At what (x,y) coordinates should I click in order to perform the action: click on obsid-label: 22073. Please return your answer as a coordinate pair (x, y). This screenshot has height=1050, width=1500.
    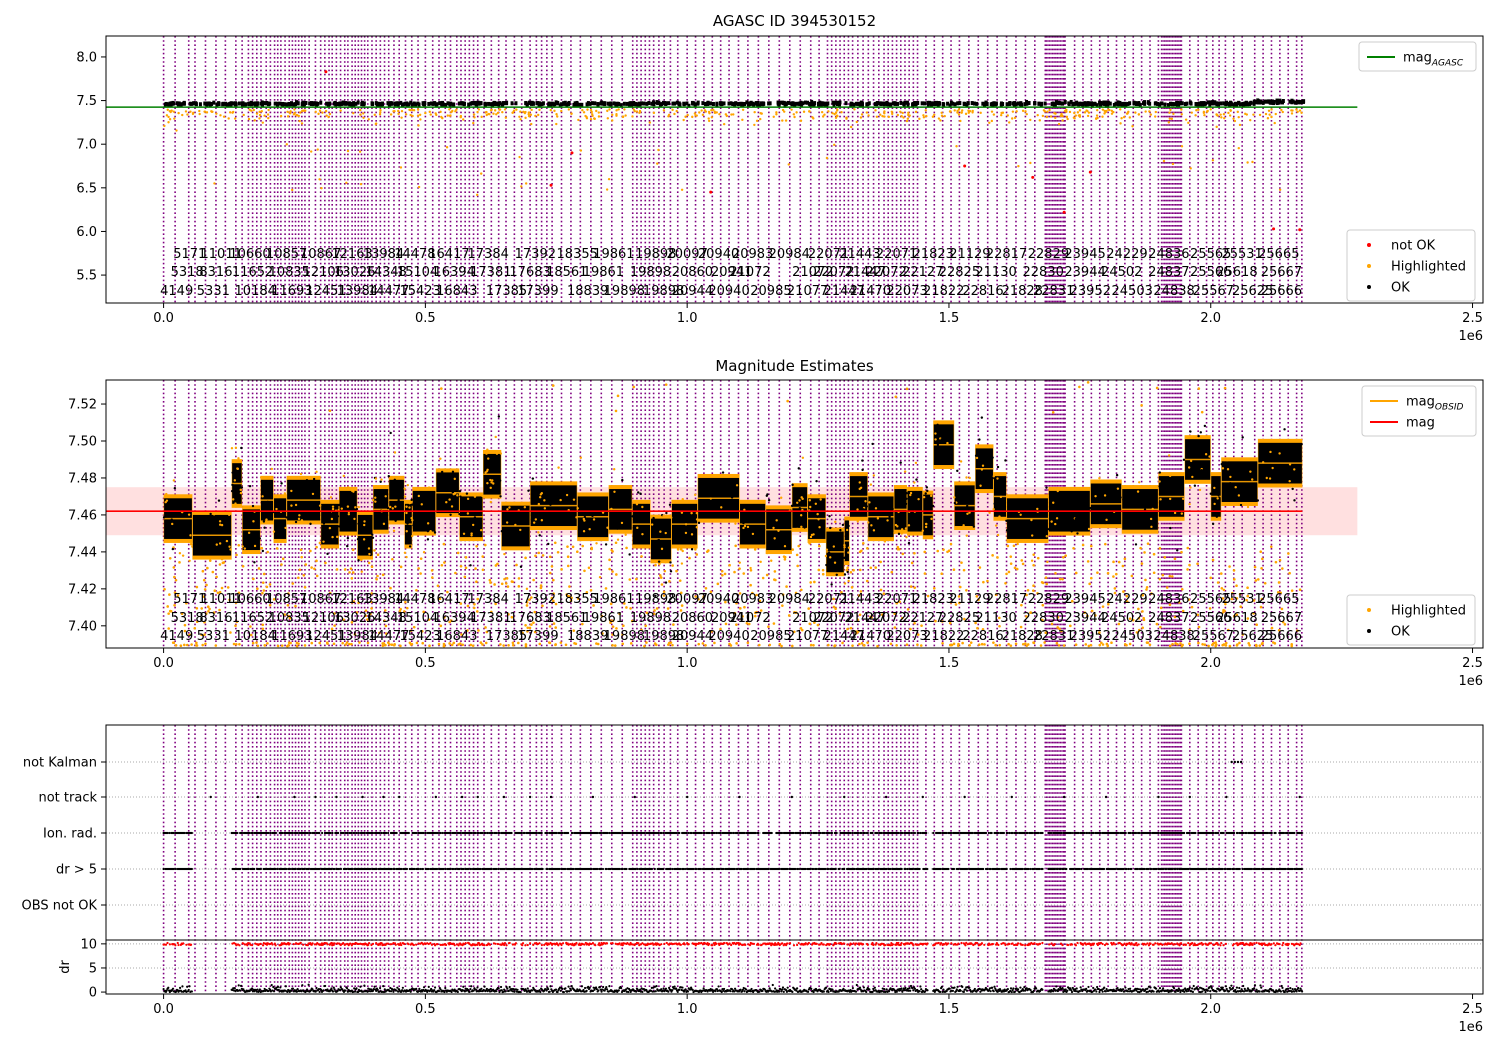
    Looking at the image, I should click on (906, 291).